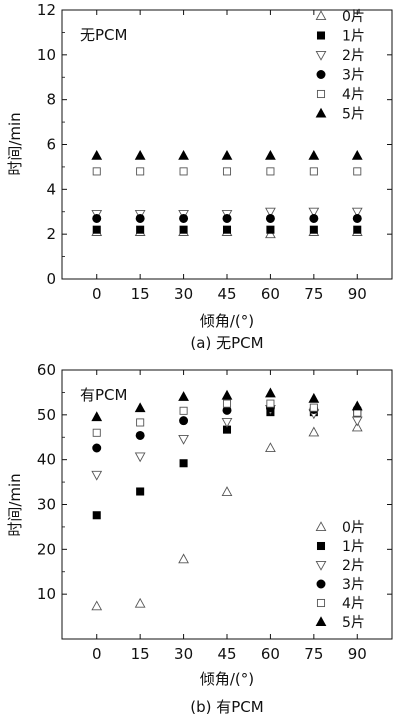 The height and width of the screenshot is (724, 408). What do you see at coordinates (227, 321) in the screenshot?
I see `x-axis-label: 倾角/(°)` at bounding box center [227, 321].